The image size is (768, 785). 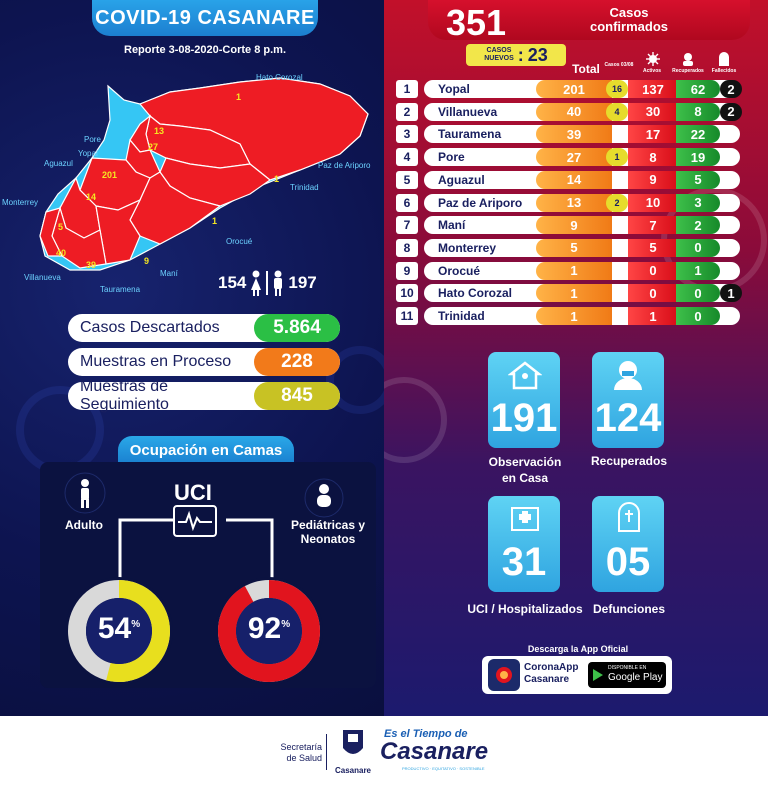 What do you see at coordinates (525, 519) in the screenshot?
I see `hospital-icon` at bounding box center [525, 519].